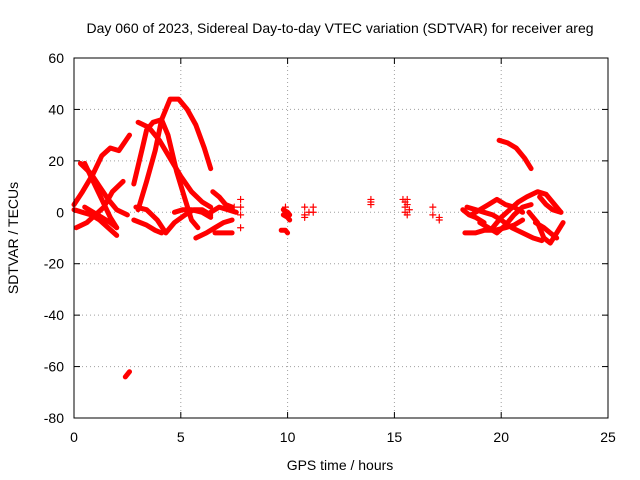  Describe the element at coordinates (501, 437) in the screenshot. I see `x-tick-label: 20` at that location.